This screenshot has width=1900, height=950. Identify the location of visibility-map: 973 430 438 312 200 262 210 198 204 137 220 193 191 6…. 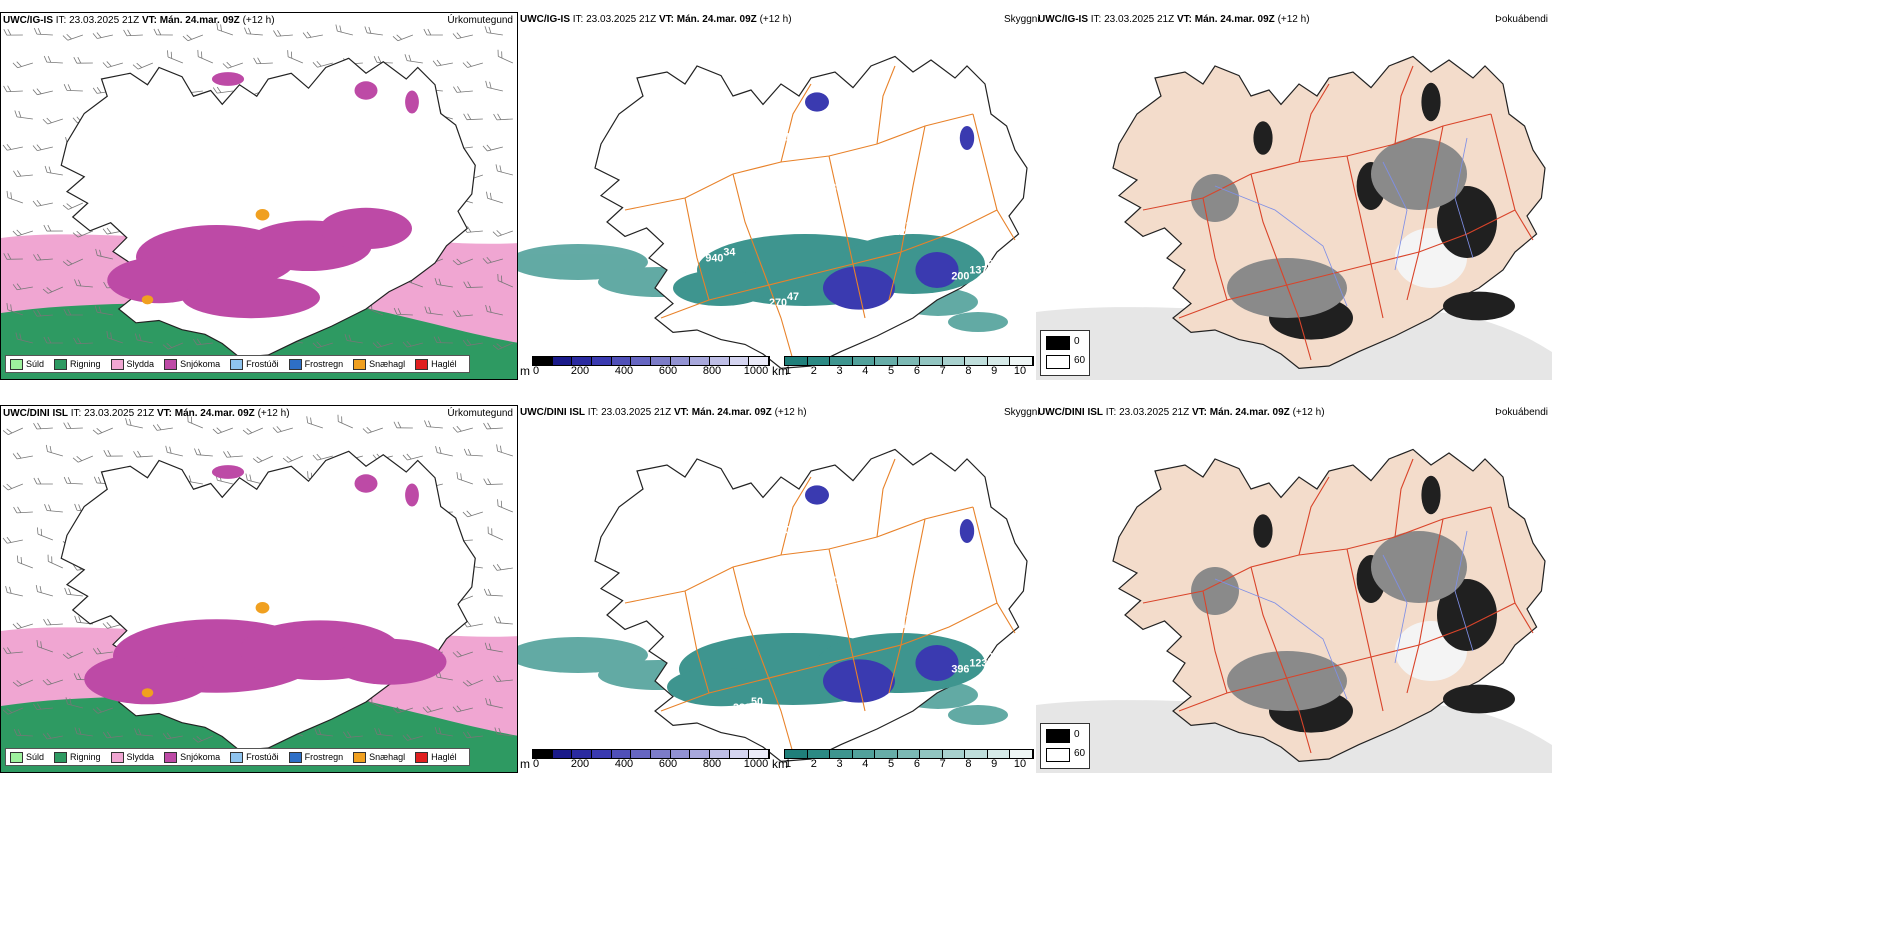
(773, 212).